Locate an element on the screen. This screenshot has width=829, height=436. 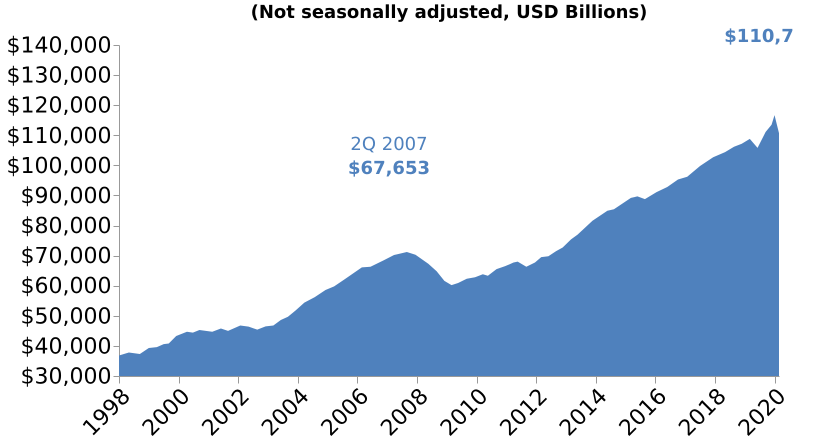
y-tick-label: $120,000 is located at coordinates (59, 106).